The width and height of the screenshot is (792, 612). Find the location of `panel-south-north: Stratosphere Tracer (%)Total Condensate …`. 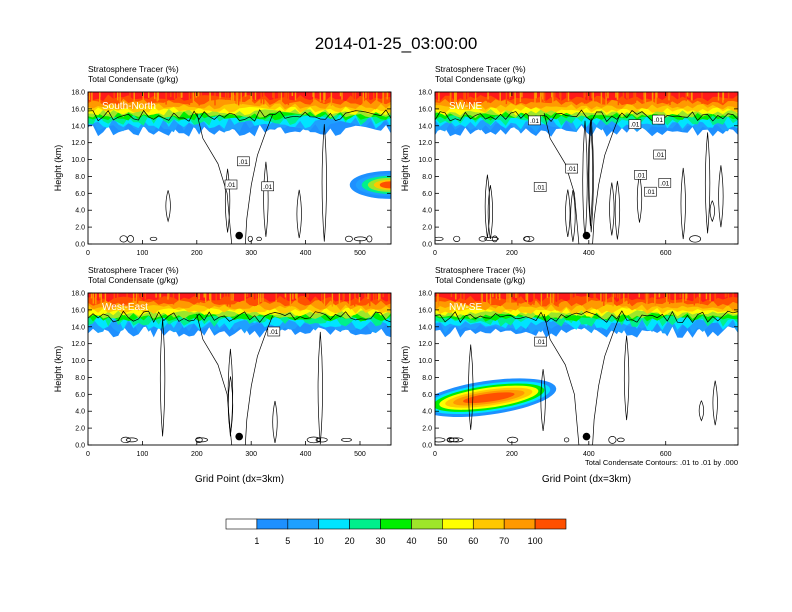

panel-south-north: Stratosphere Tracer (%)Total Condensate … is located at coordinates (222, 160).